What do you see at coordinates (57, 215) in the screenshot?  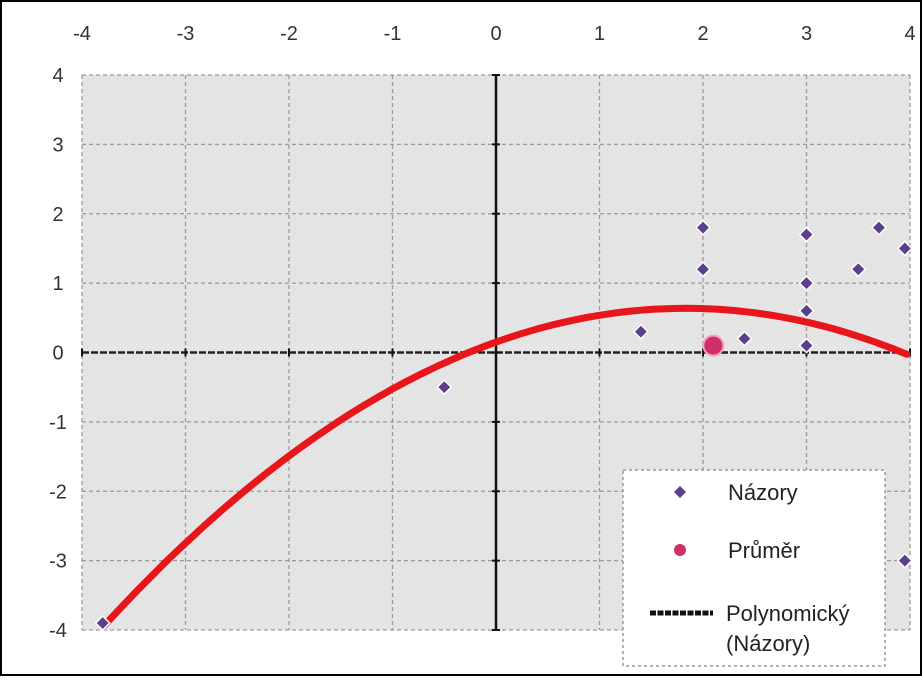 I see `y-tick-label: 2` at bounding box center [57, 215].